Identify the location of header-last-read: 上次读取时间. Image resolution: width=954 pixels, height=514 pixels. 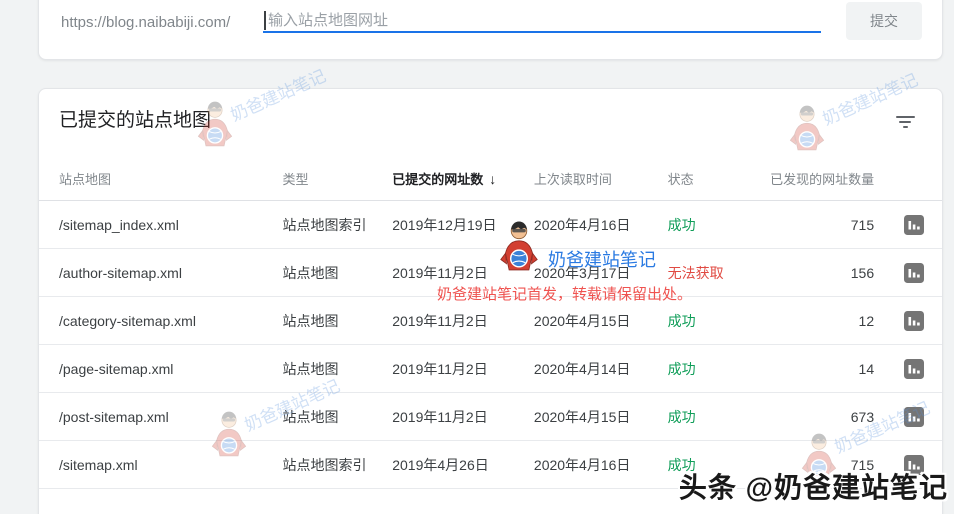
(572, 179).